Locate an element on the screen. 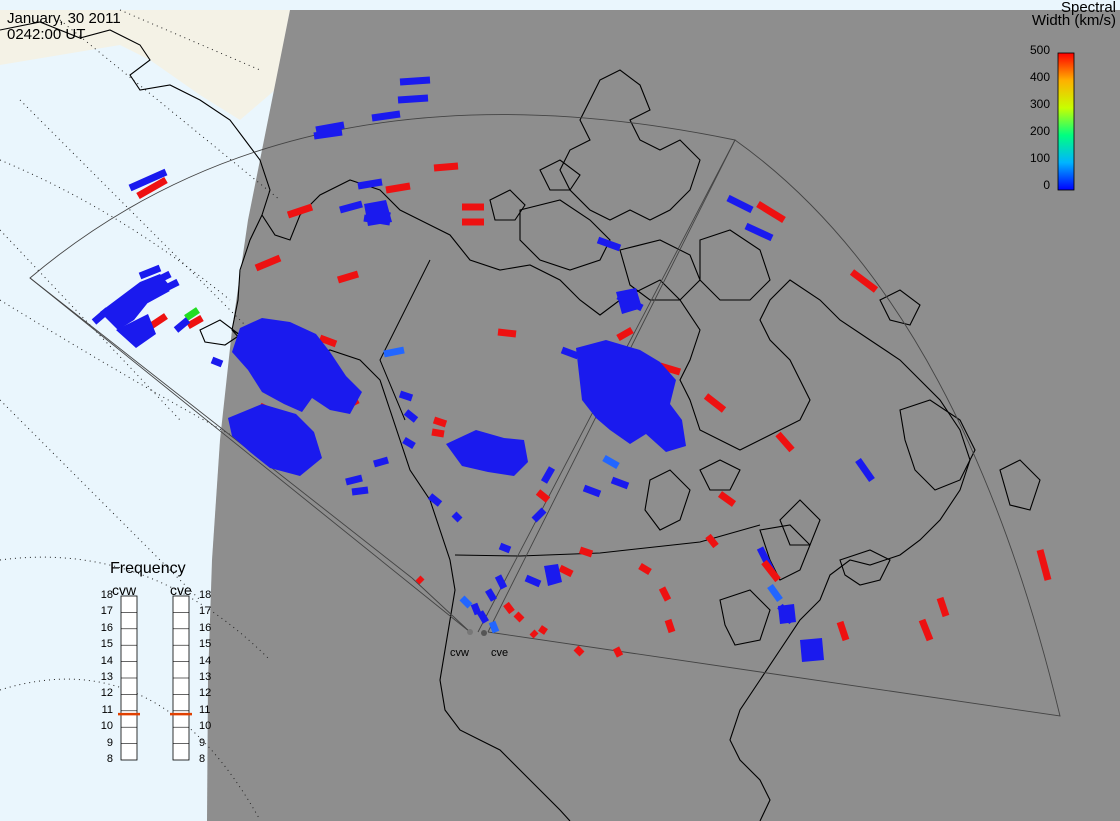 Image resolution: width=1120 pixels, height=821 pixels. colorbar-tick-0: 0 is located at coordinates (1046, 185).